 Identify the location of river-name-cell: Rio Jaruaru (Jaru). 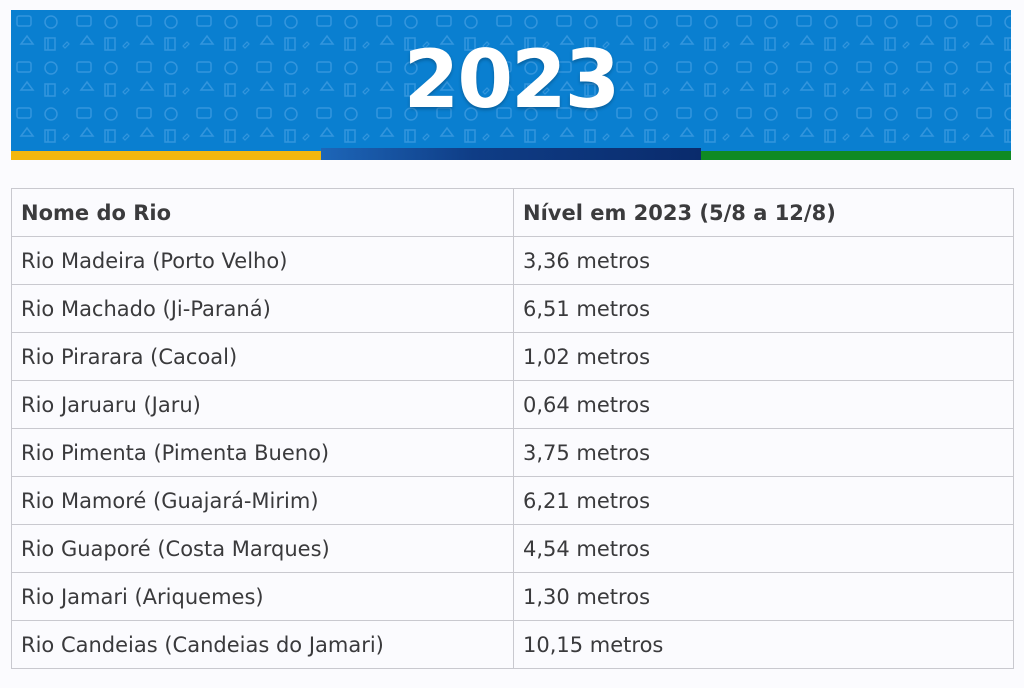
(262, 404).